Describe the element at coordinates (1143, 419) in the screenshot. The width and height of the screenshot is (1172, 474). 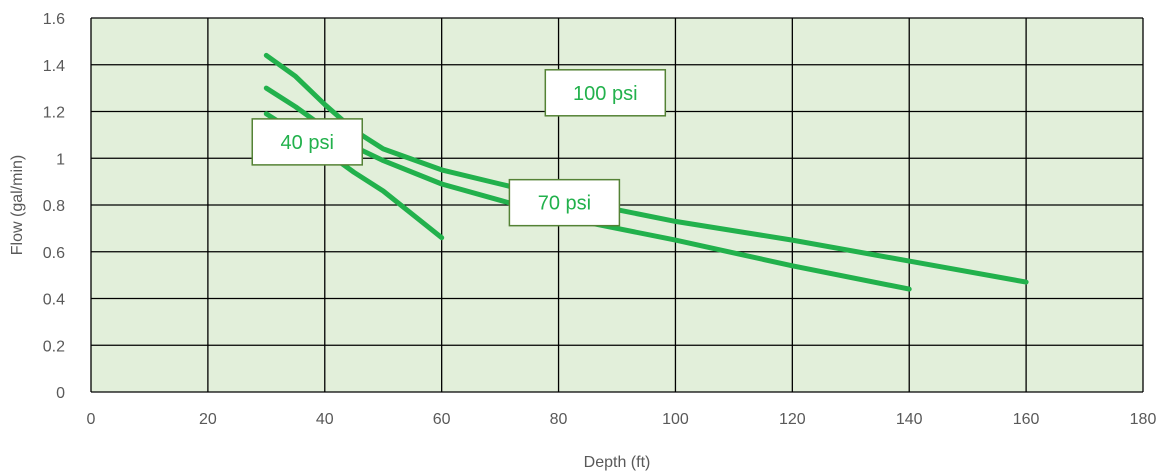
I see `x-tick-label: 180` at that location.